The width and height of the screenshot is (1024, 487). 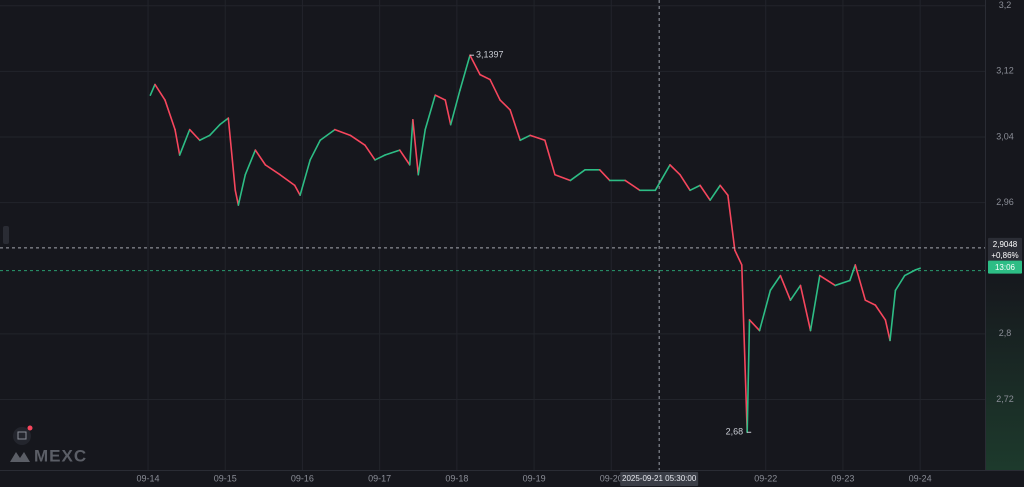 What do you see at coordinates (735, 432) in the screenshot?
I see `annotation-label: 2,68` at bounding box center [735, 432].